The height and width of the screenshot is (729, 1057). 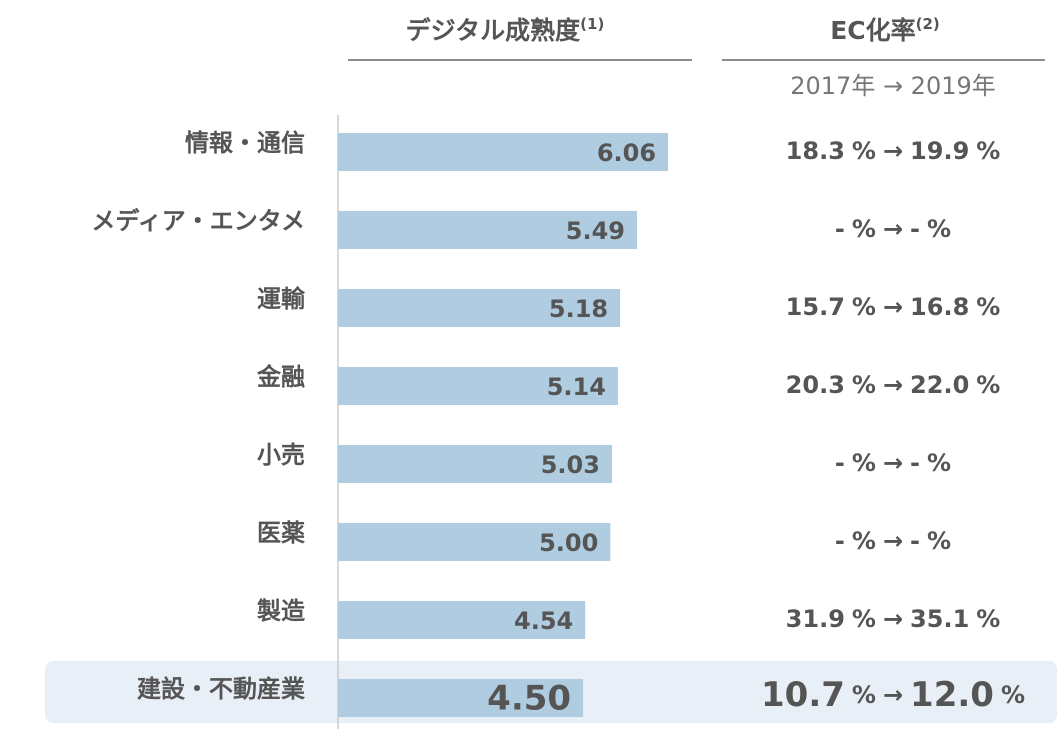 What do you see at coordinates (815, 385) in the screenshot?
I see `ec-rate-part: 20.3` at bounding box center [815, 385].